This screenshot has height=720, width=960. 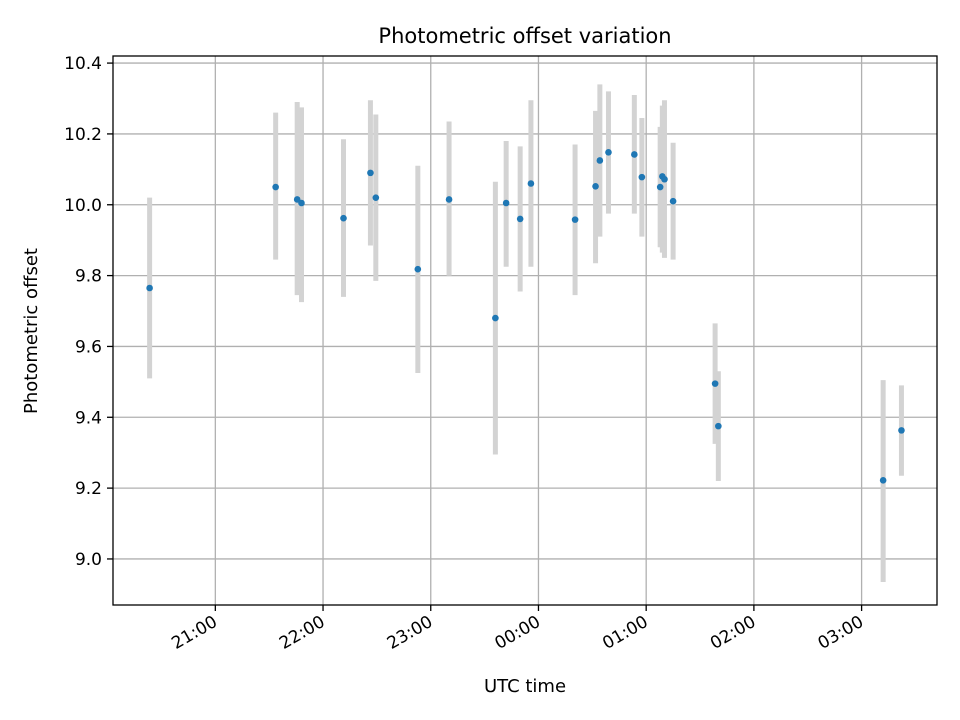 I want to click on y-tick-label: 9.6, so click(x=88, y=347).